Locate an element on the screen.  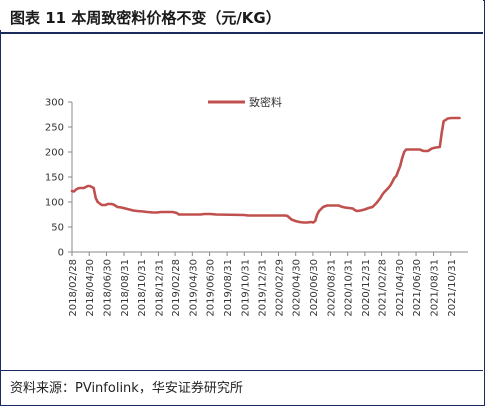
y-tick-label: 0 is located at coordinates (61, 253).